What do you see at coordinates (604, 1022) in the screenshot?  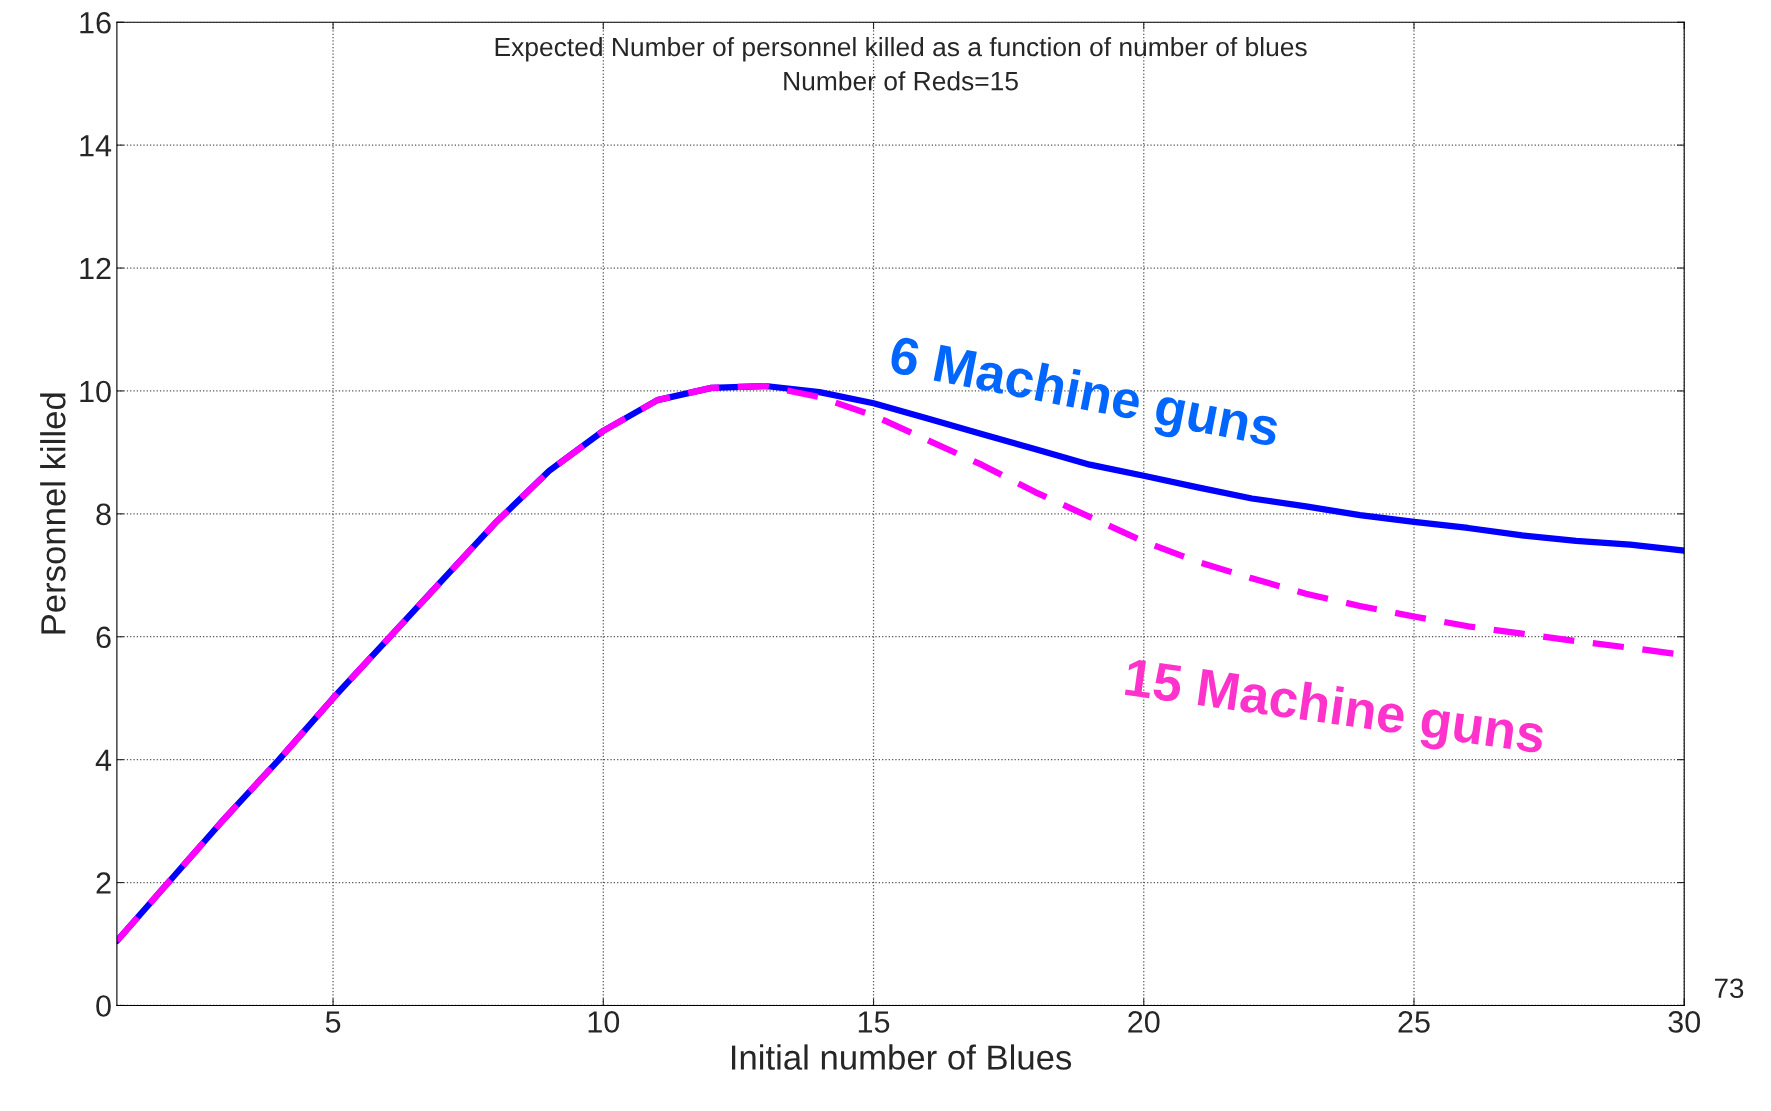 I see `x-tick-label: 10` at bounding box center [604, 1022].